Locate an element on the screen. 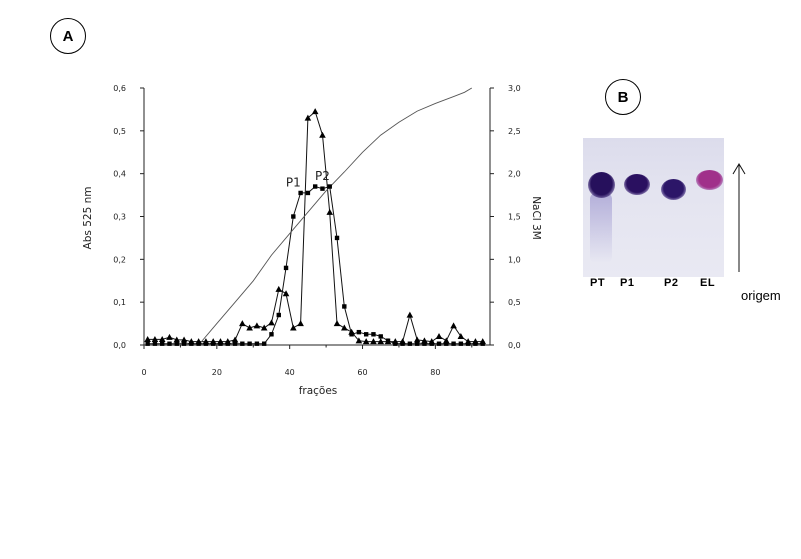 The width and height of the screenshot is (801, 559). x-tick-label: 20 is located at coordinates (217, 372).